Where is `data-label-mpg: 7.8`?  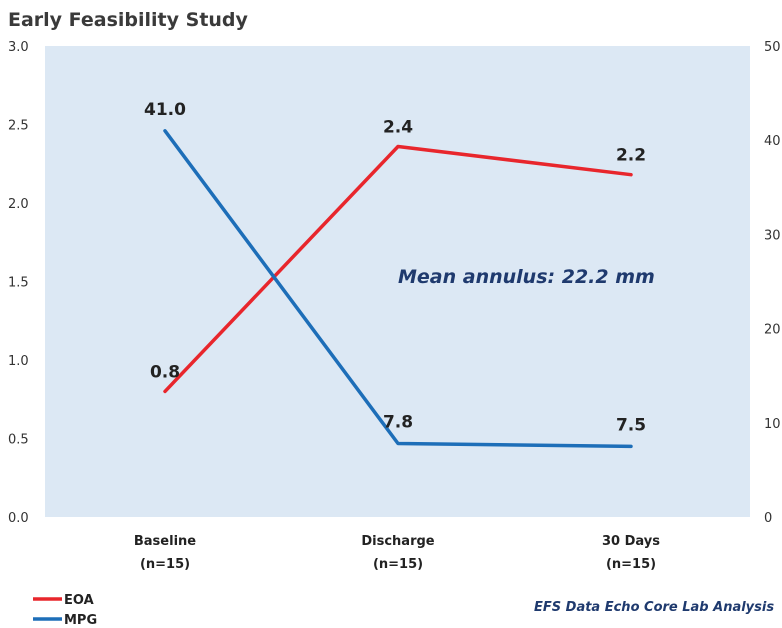
data-label-mpg: 7.8 is located at coordinates (398, 423).